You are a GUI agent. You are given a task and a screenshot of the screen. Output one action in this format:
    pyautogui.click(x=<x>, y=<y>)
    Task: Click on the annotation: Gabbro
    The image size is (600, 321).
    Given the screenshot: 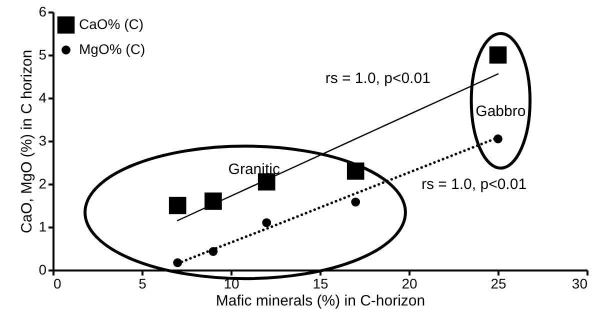 What is the action you would take?
    pyautogui.click(x=501, y=111)
    